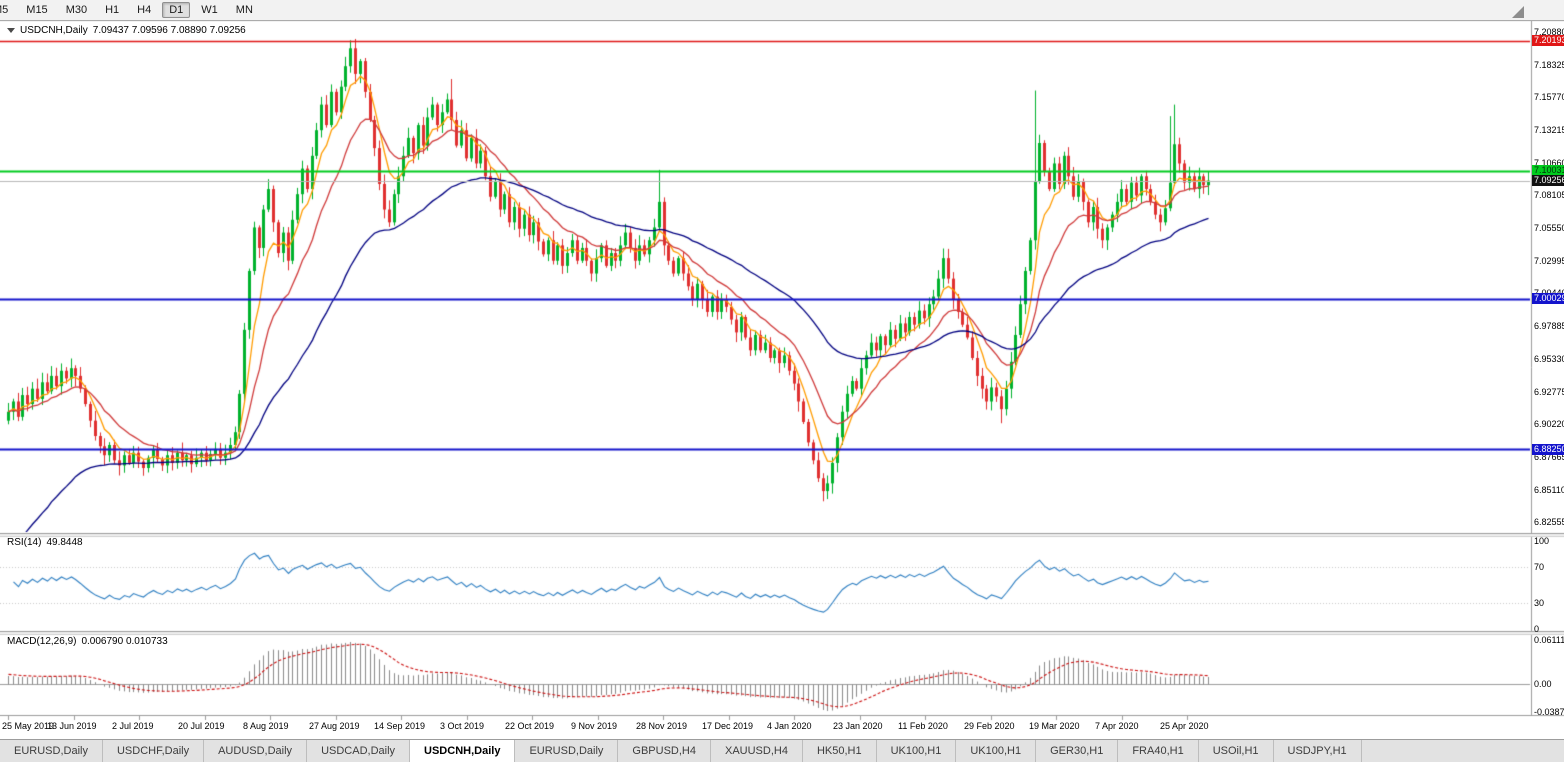  Describe the element at coordinates (728, 726) in the screenshot. I see `time-axis-label: 17 Dec 2019` at that location.